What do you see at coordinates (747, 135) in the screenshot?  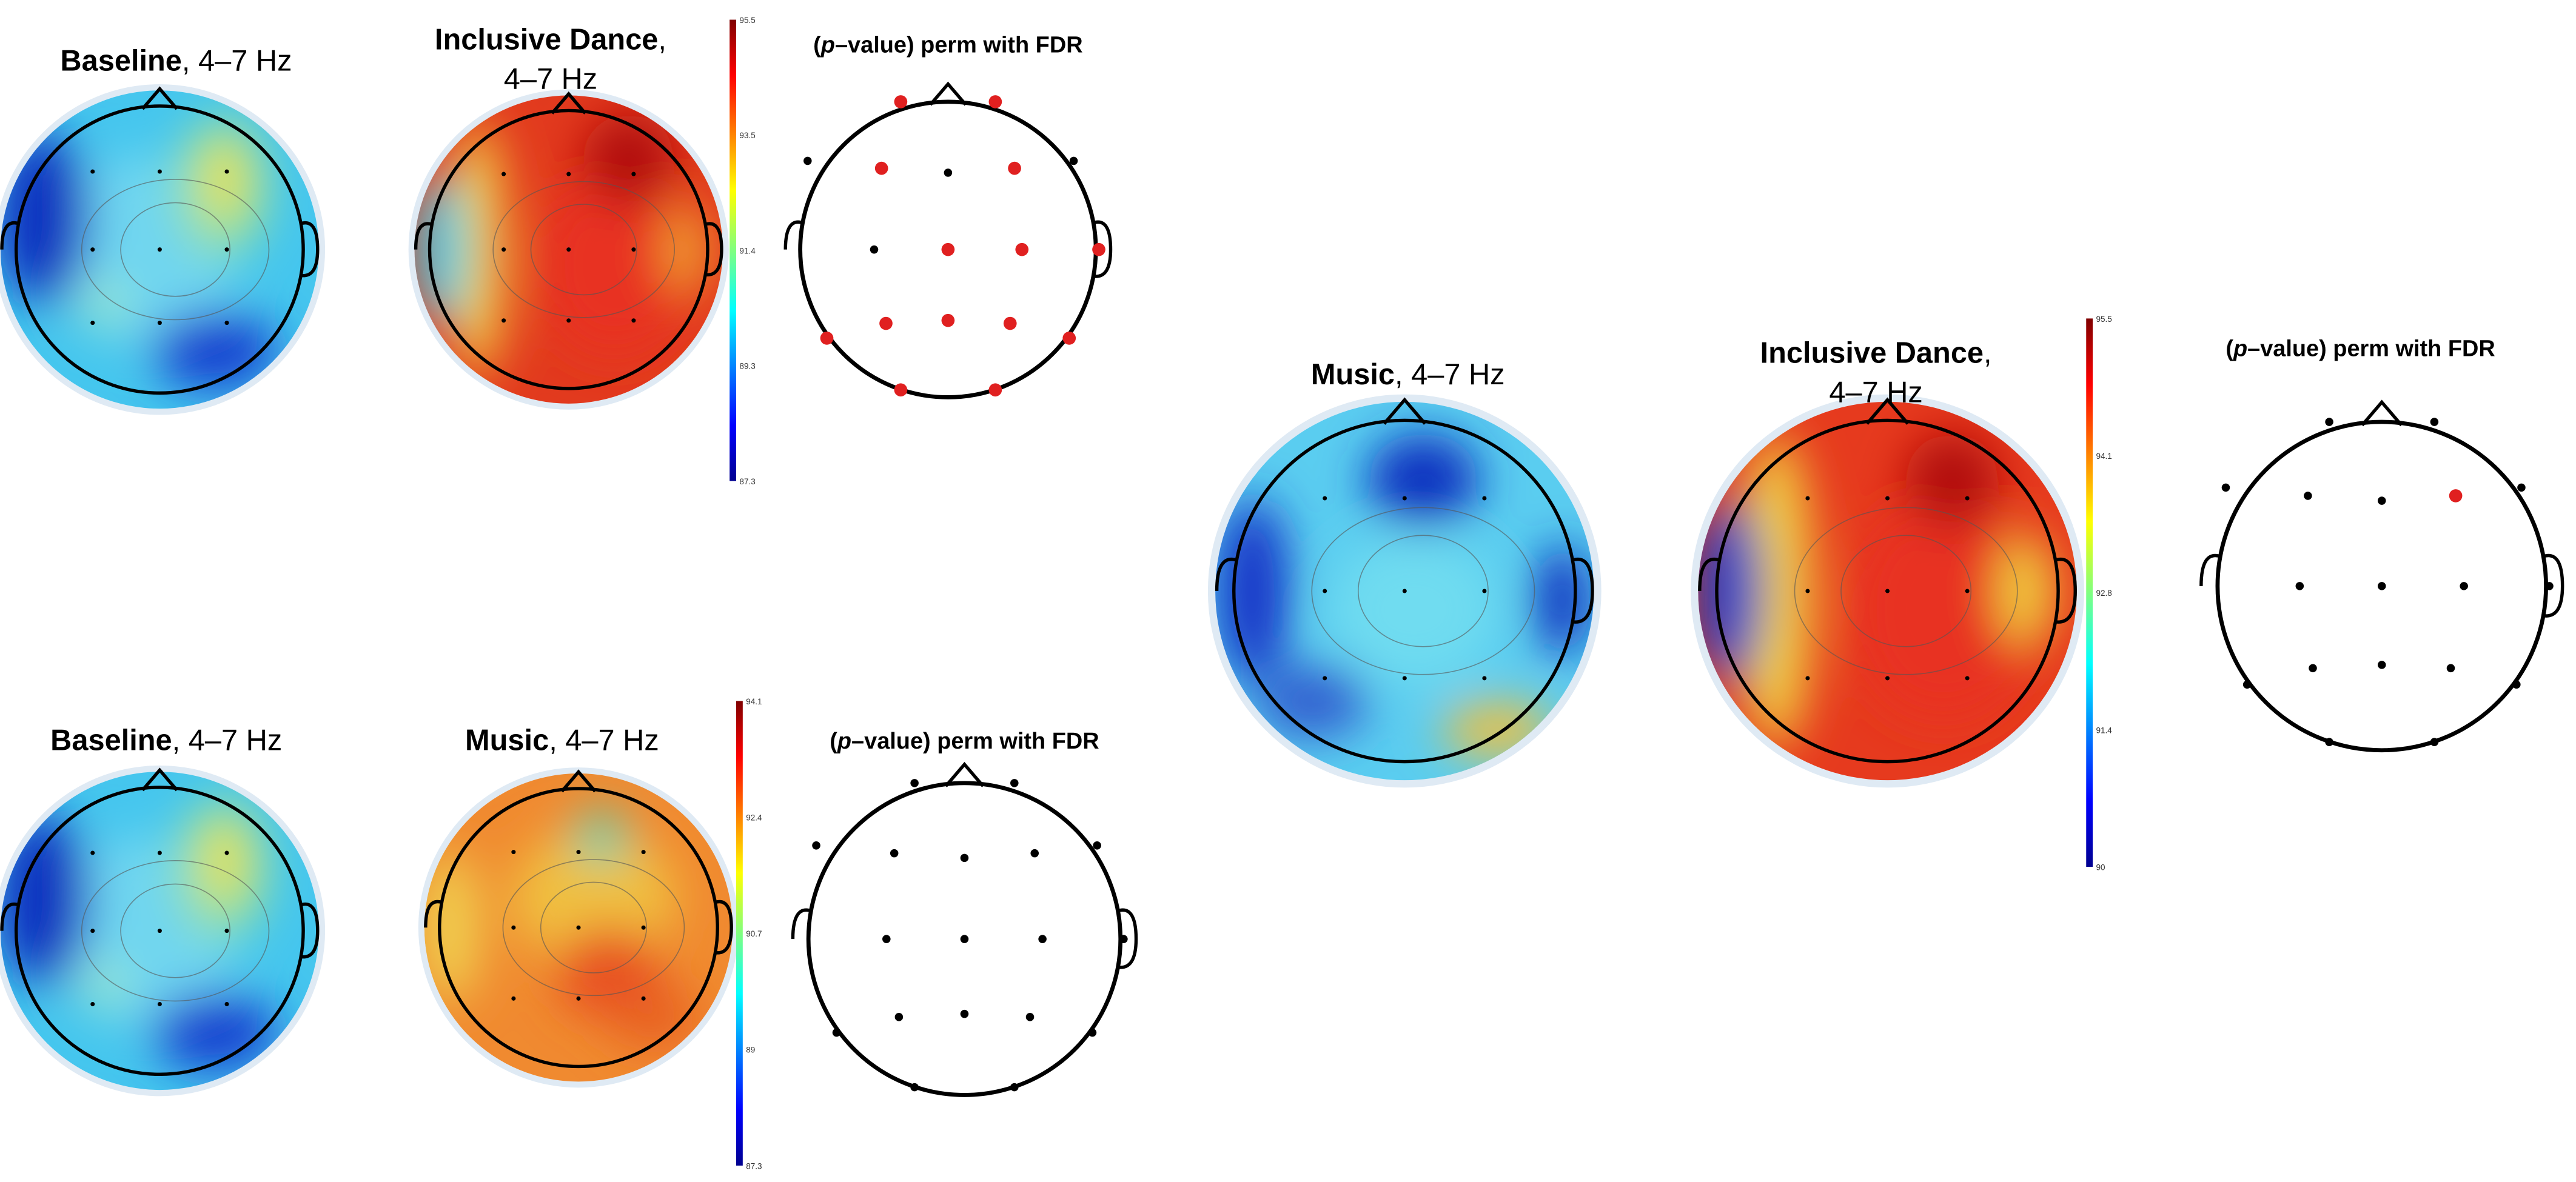 I see `colorbar-tick-label: 93.5` at bounding box center [747, 135].